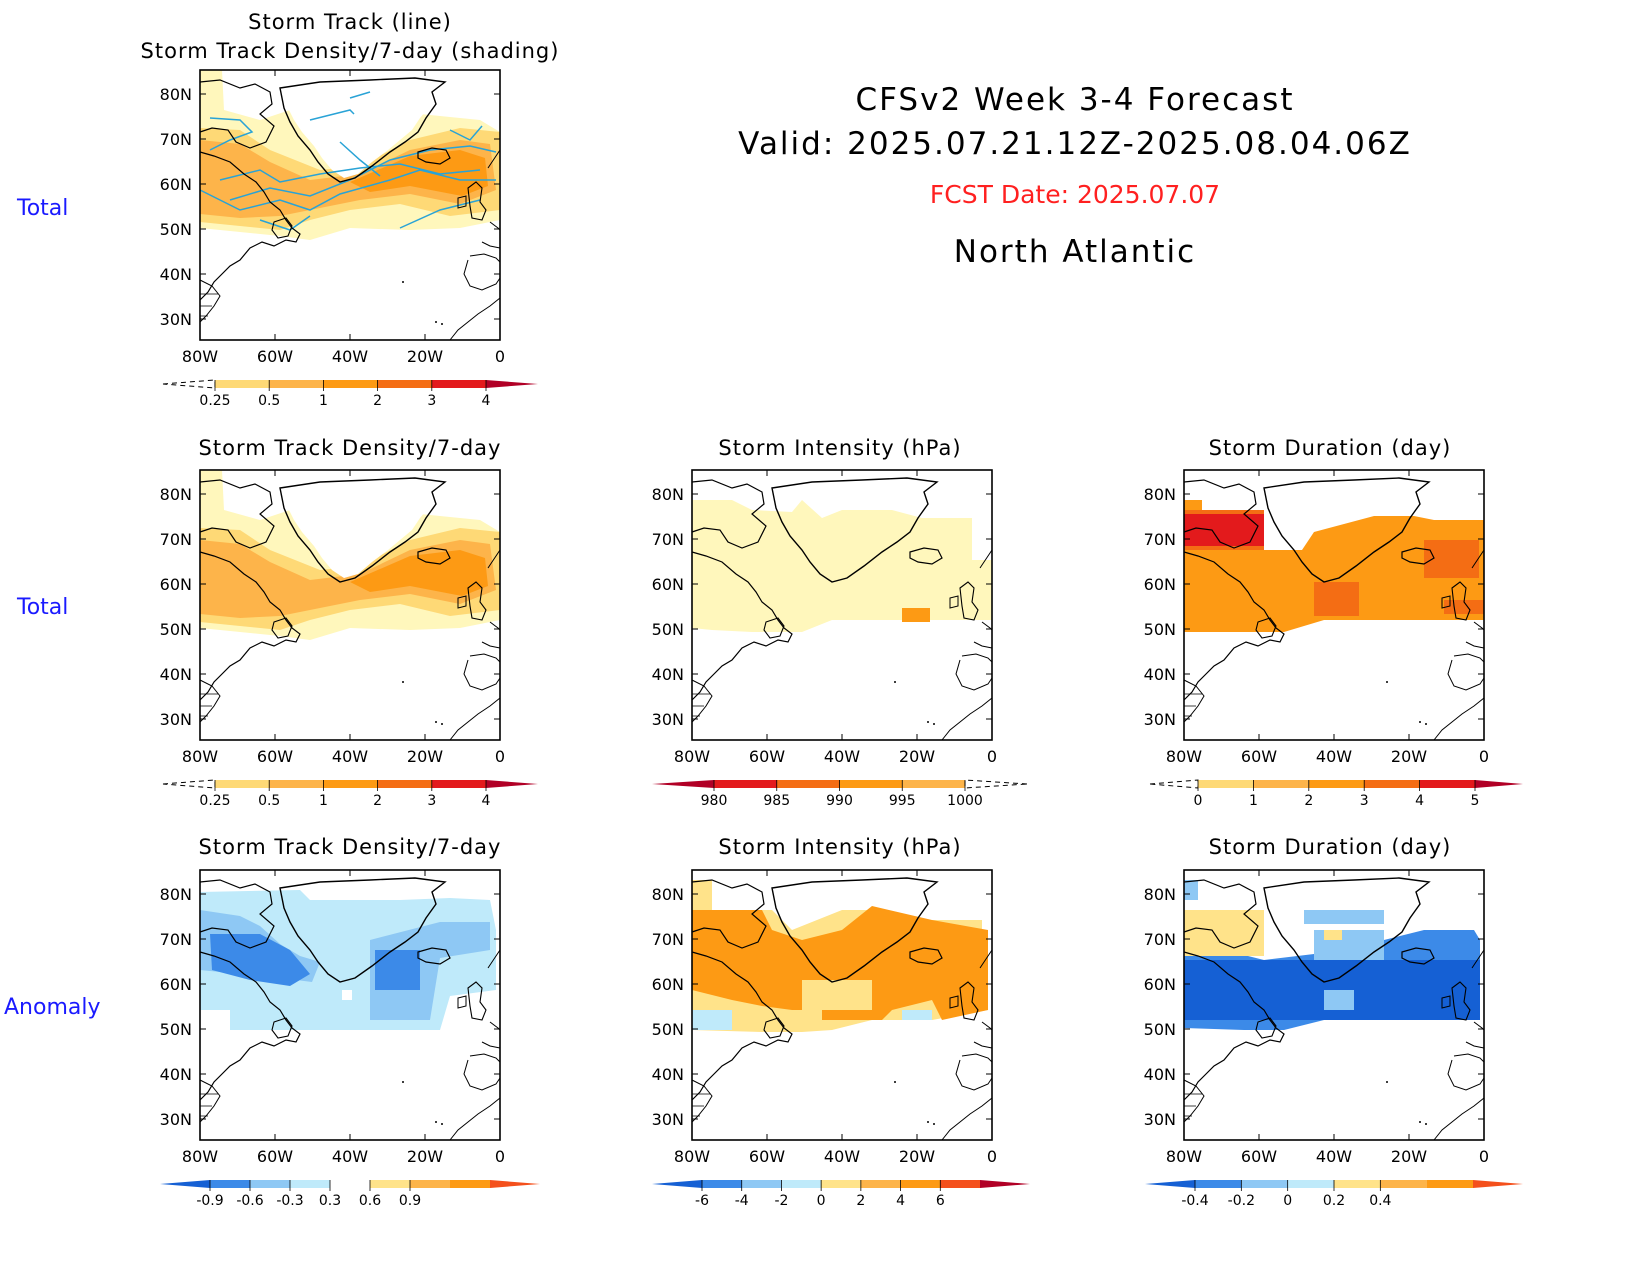  What do you see at coordinates (841, 1194) in the screenshot?
I see `colorbar-intensity_anom: -6 -4 -2 0 2 4 6` at bounding box center [841, 1194].